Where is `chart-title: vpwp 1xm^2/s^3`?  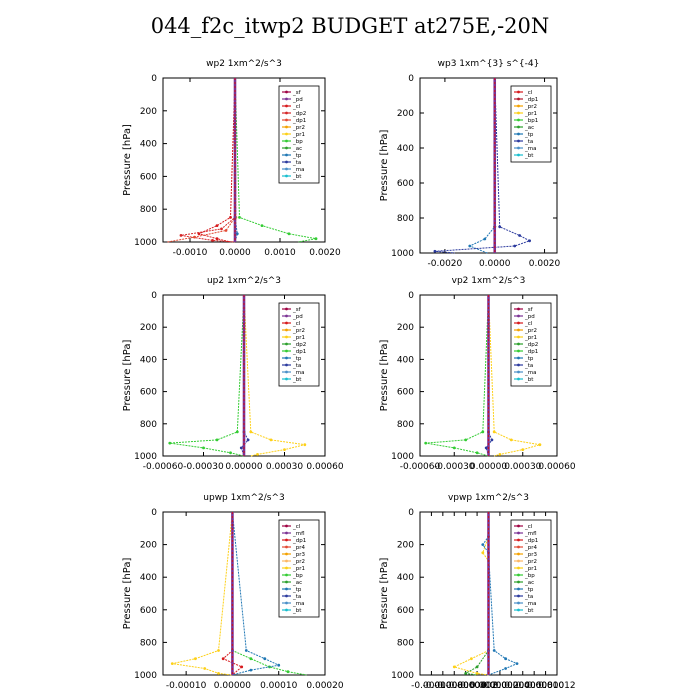
chart-title: vpwp 1xm^2/s^3 is located at coordinates (488, 498).